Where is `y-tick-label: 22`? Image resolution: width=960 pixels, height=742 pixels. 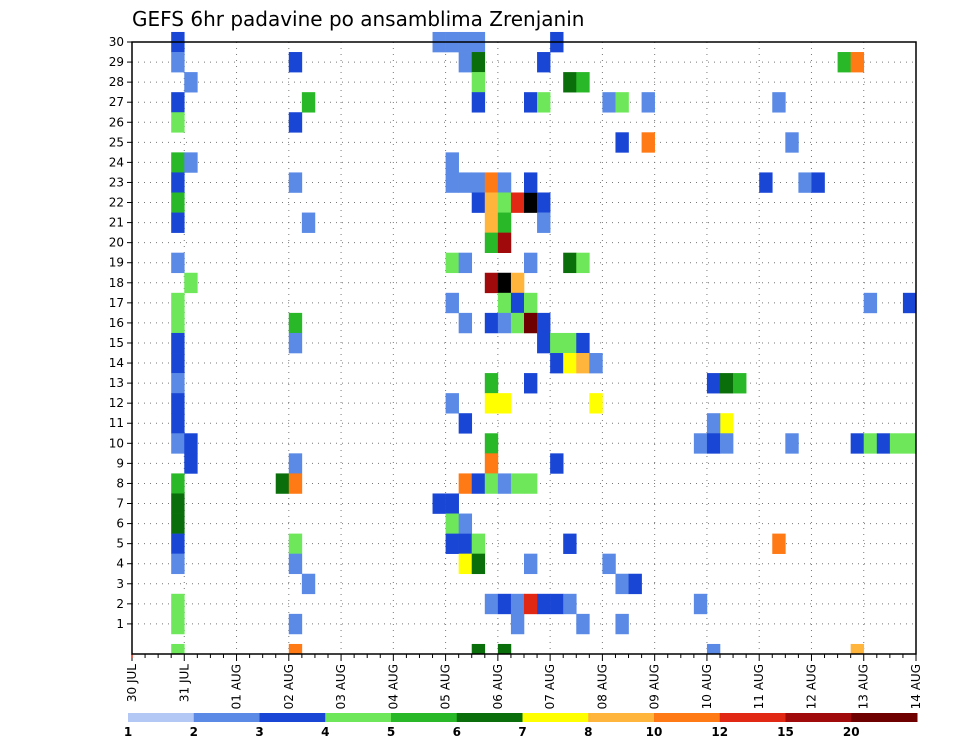 y-tick-label: 22 is located at coordinates (116, 203).